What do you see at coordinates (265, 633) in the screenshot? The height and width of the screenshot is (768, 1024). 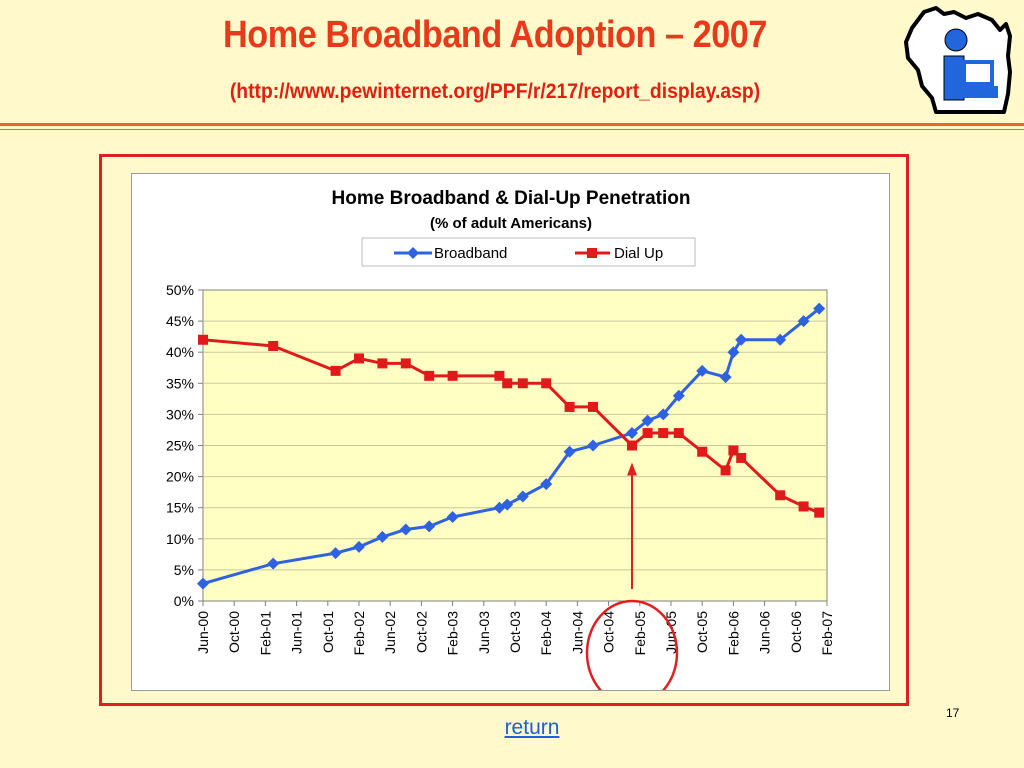 I see `x-tick-label: Feb-01` at bounding box center [265, 633].